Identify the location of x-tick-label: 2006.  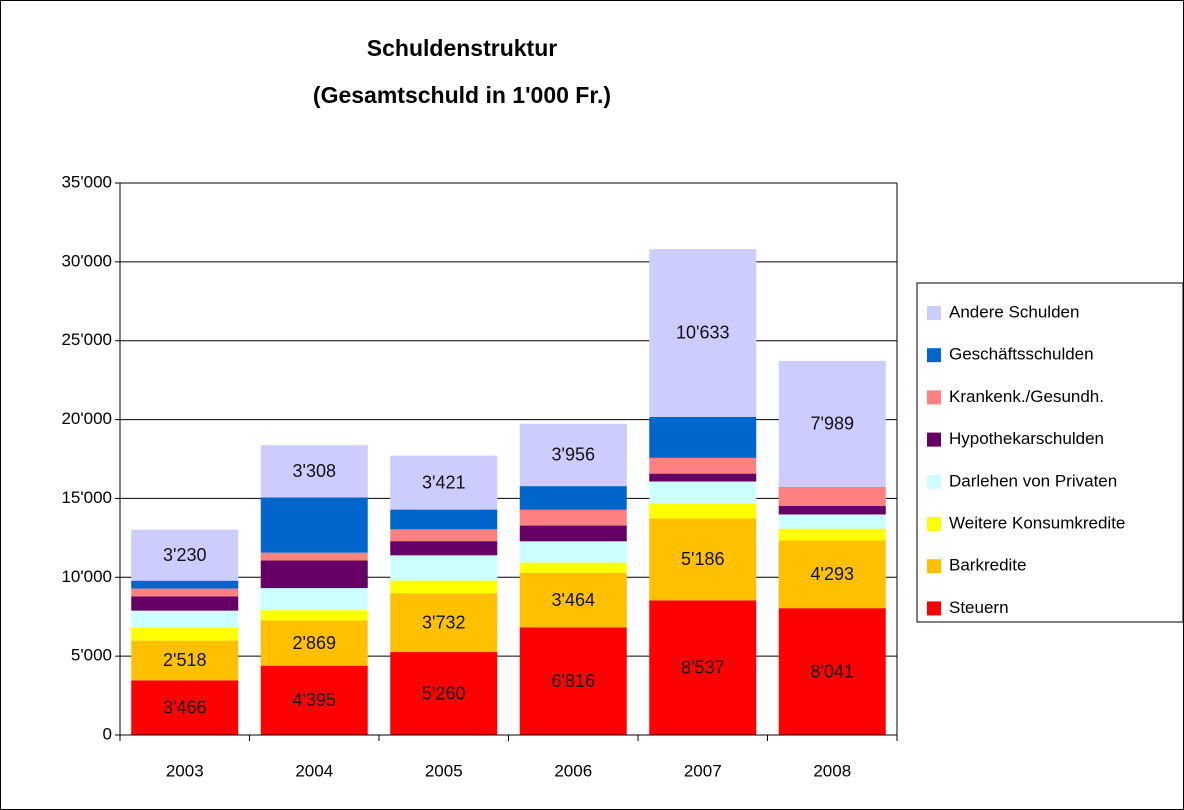
(573, 770).